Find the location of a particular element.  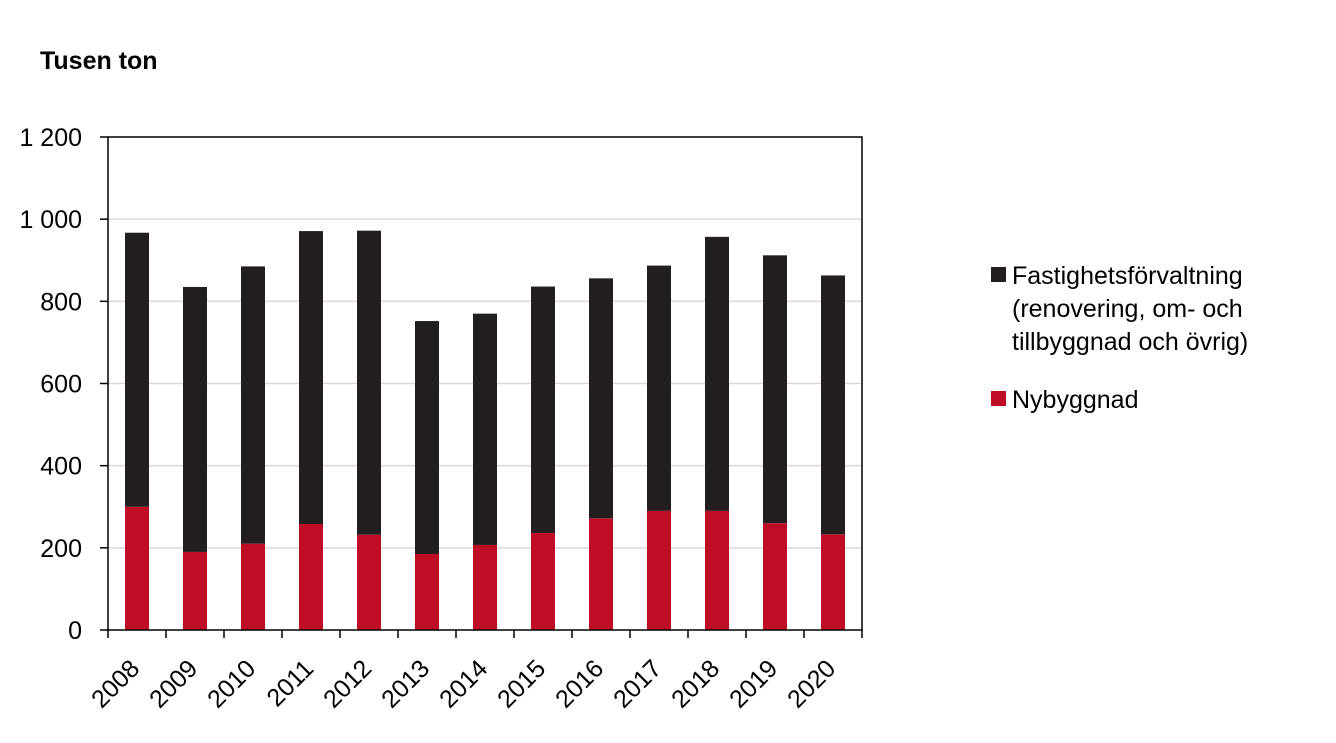

x-tick-label: 2016 is located at coordinates (579, 683).